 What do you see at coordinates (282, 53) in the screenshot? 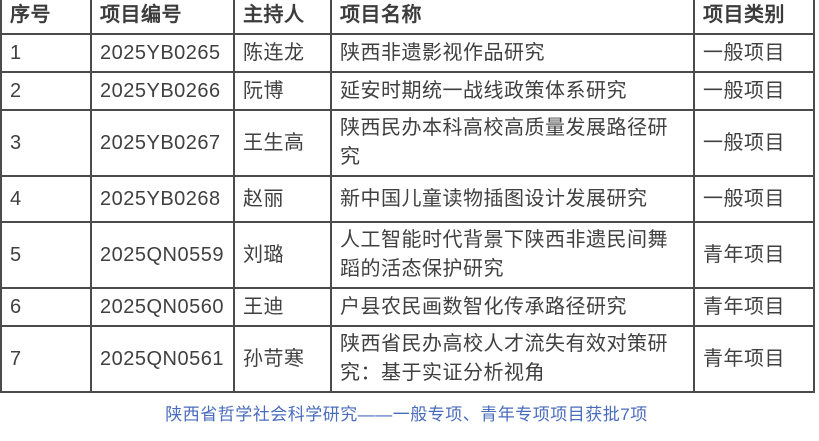
I see `cell-leader: 陈连龙` at bounding box center [282, 53].